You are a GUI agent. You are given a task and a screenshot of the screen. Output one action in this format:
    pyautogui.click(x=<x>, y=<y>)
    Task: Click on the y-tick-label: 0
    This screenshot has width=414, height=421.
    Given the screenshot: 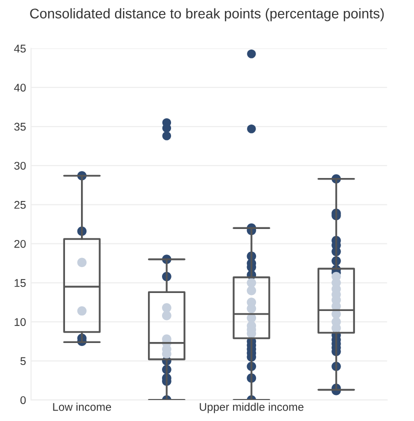 What is the action you would take?
    pyautogui.click(x=23, y=400)
    